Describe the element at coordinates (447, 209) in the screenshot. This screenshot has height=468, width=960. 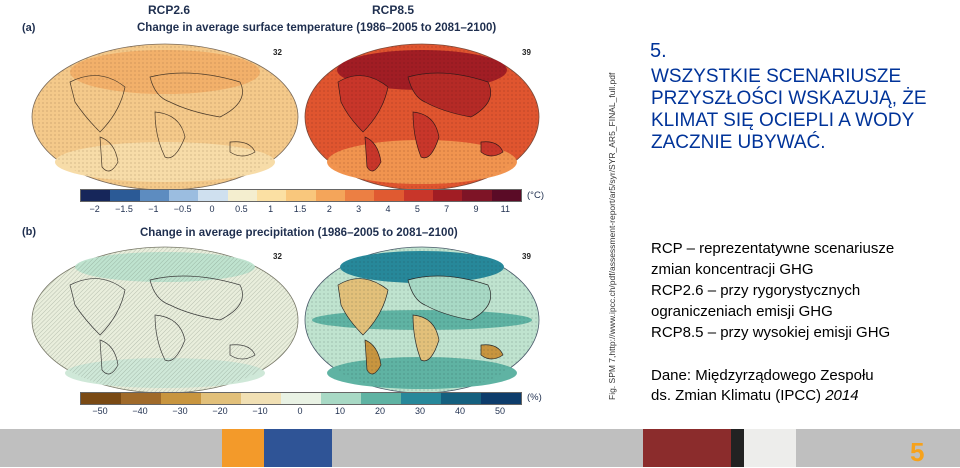
I see `temperature-tick-label: 7` at that location.